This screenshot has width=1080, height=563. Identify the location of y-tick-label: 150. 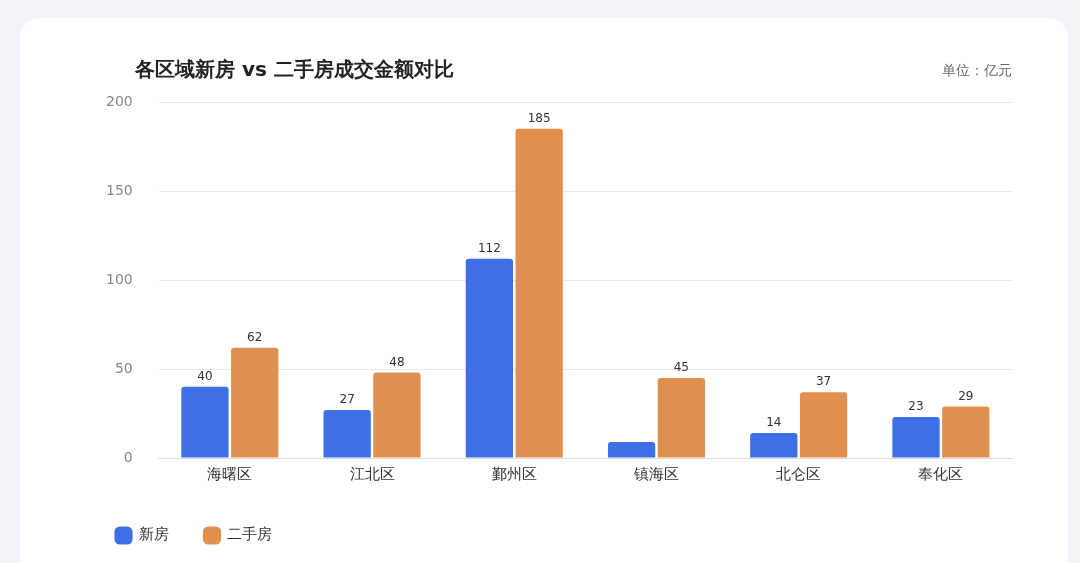
(119, 189).